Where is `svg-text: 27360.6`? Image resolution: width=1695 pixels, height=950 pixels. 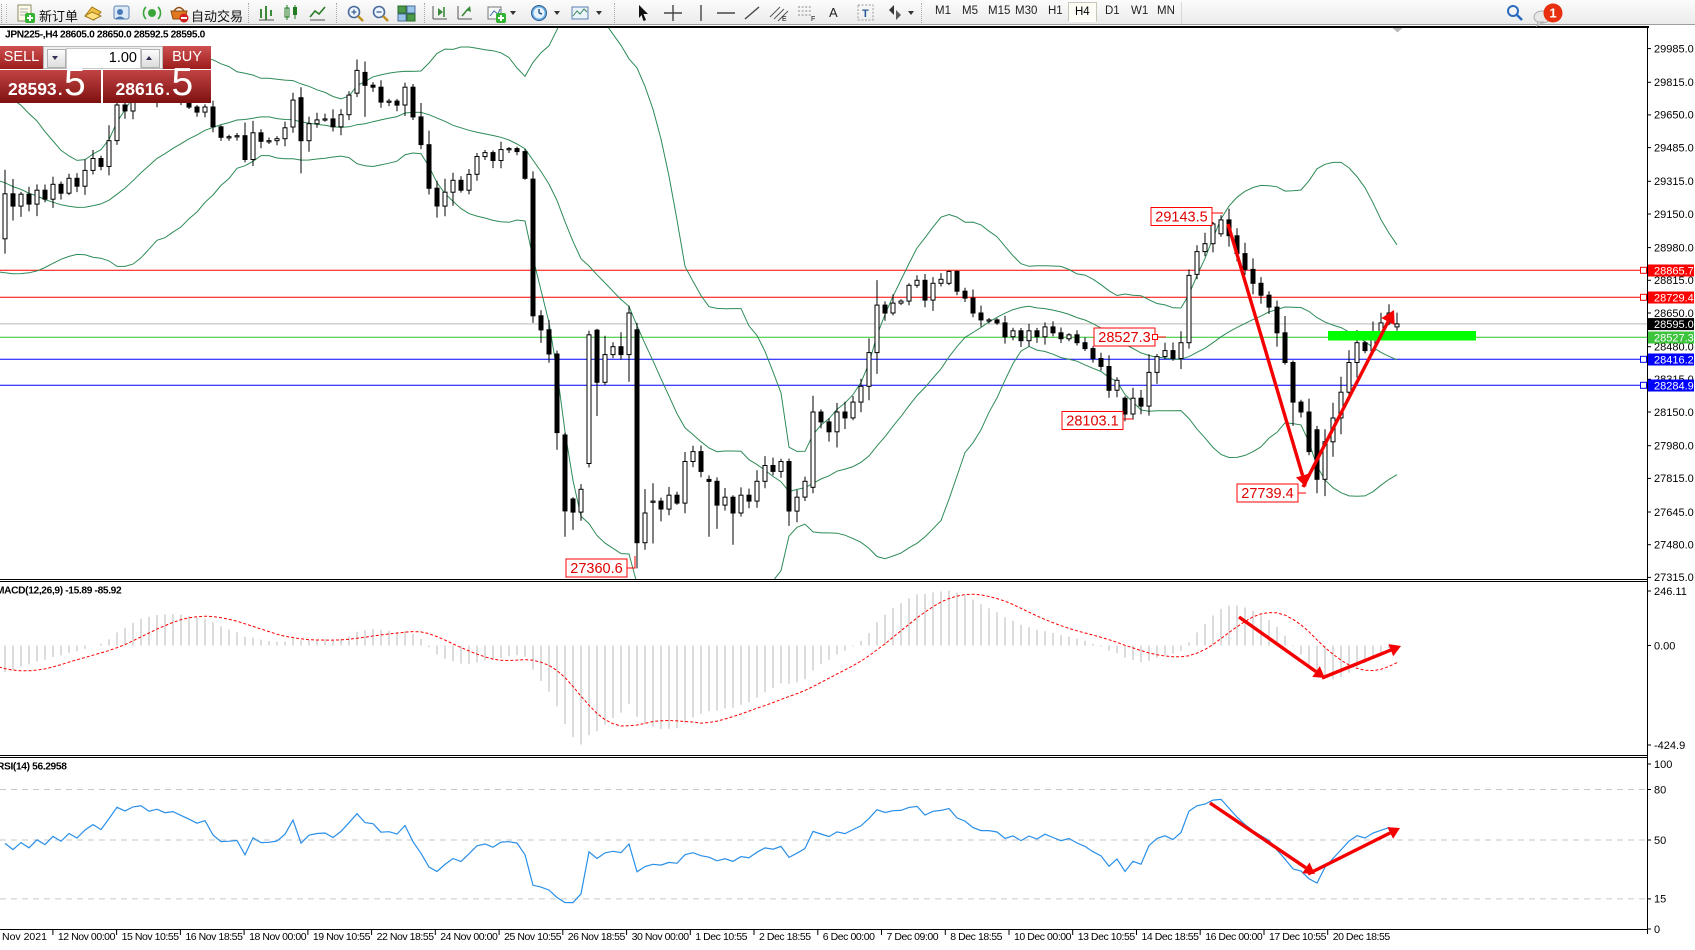 svg-text: 27360.6 is located at coordinates (596, 569).